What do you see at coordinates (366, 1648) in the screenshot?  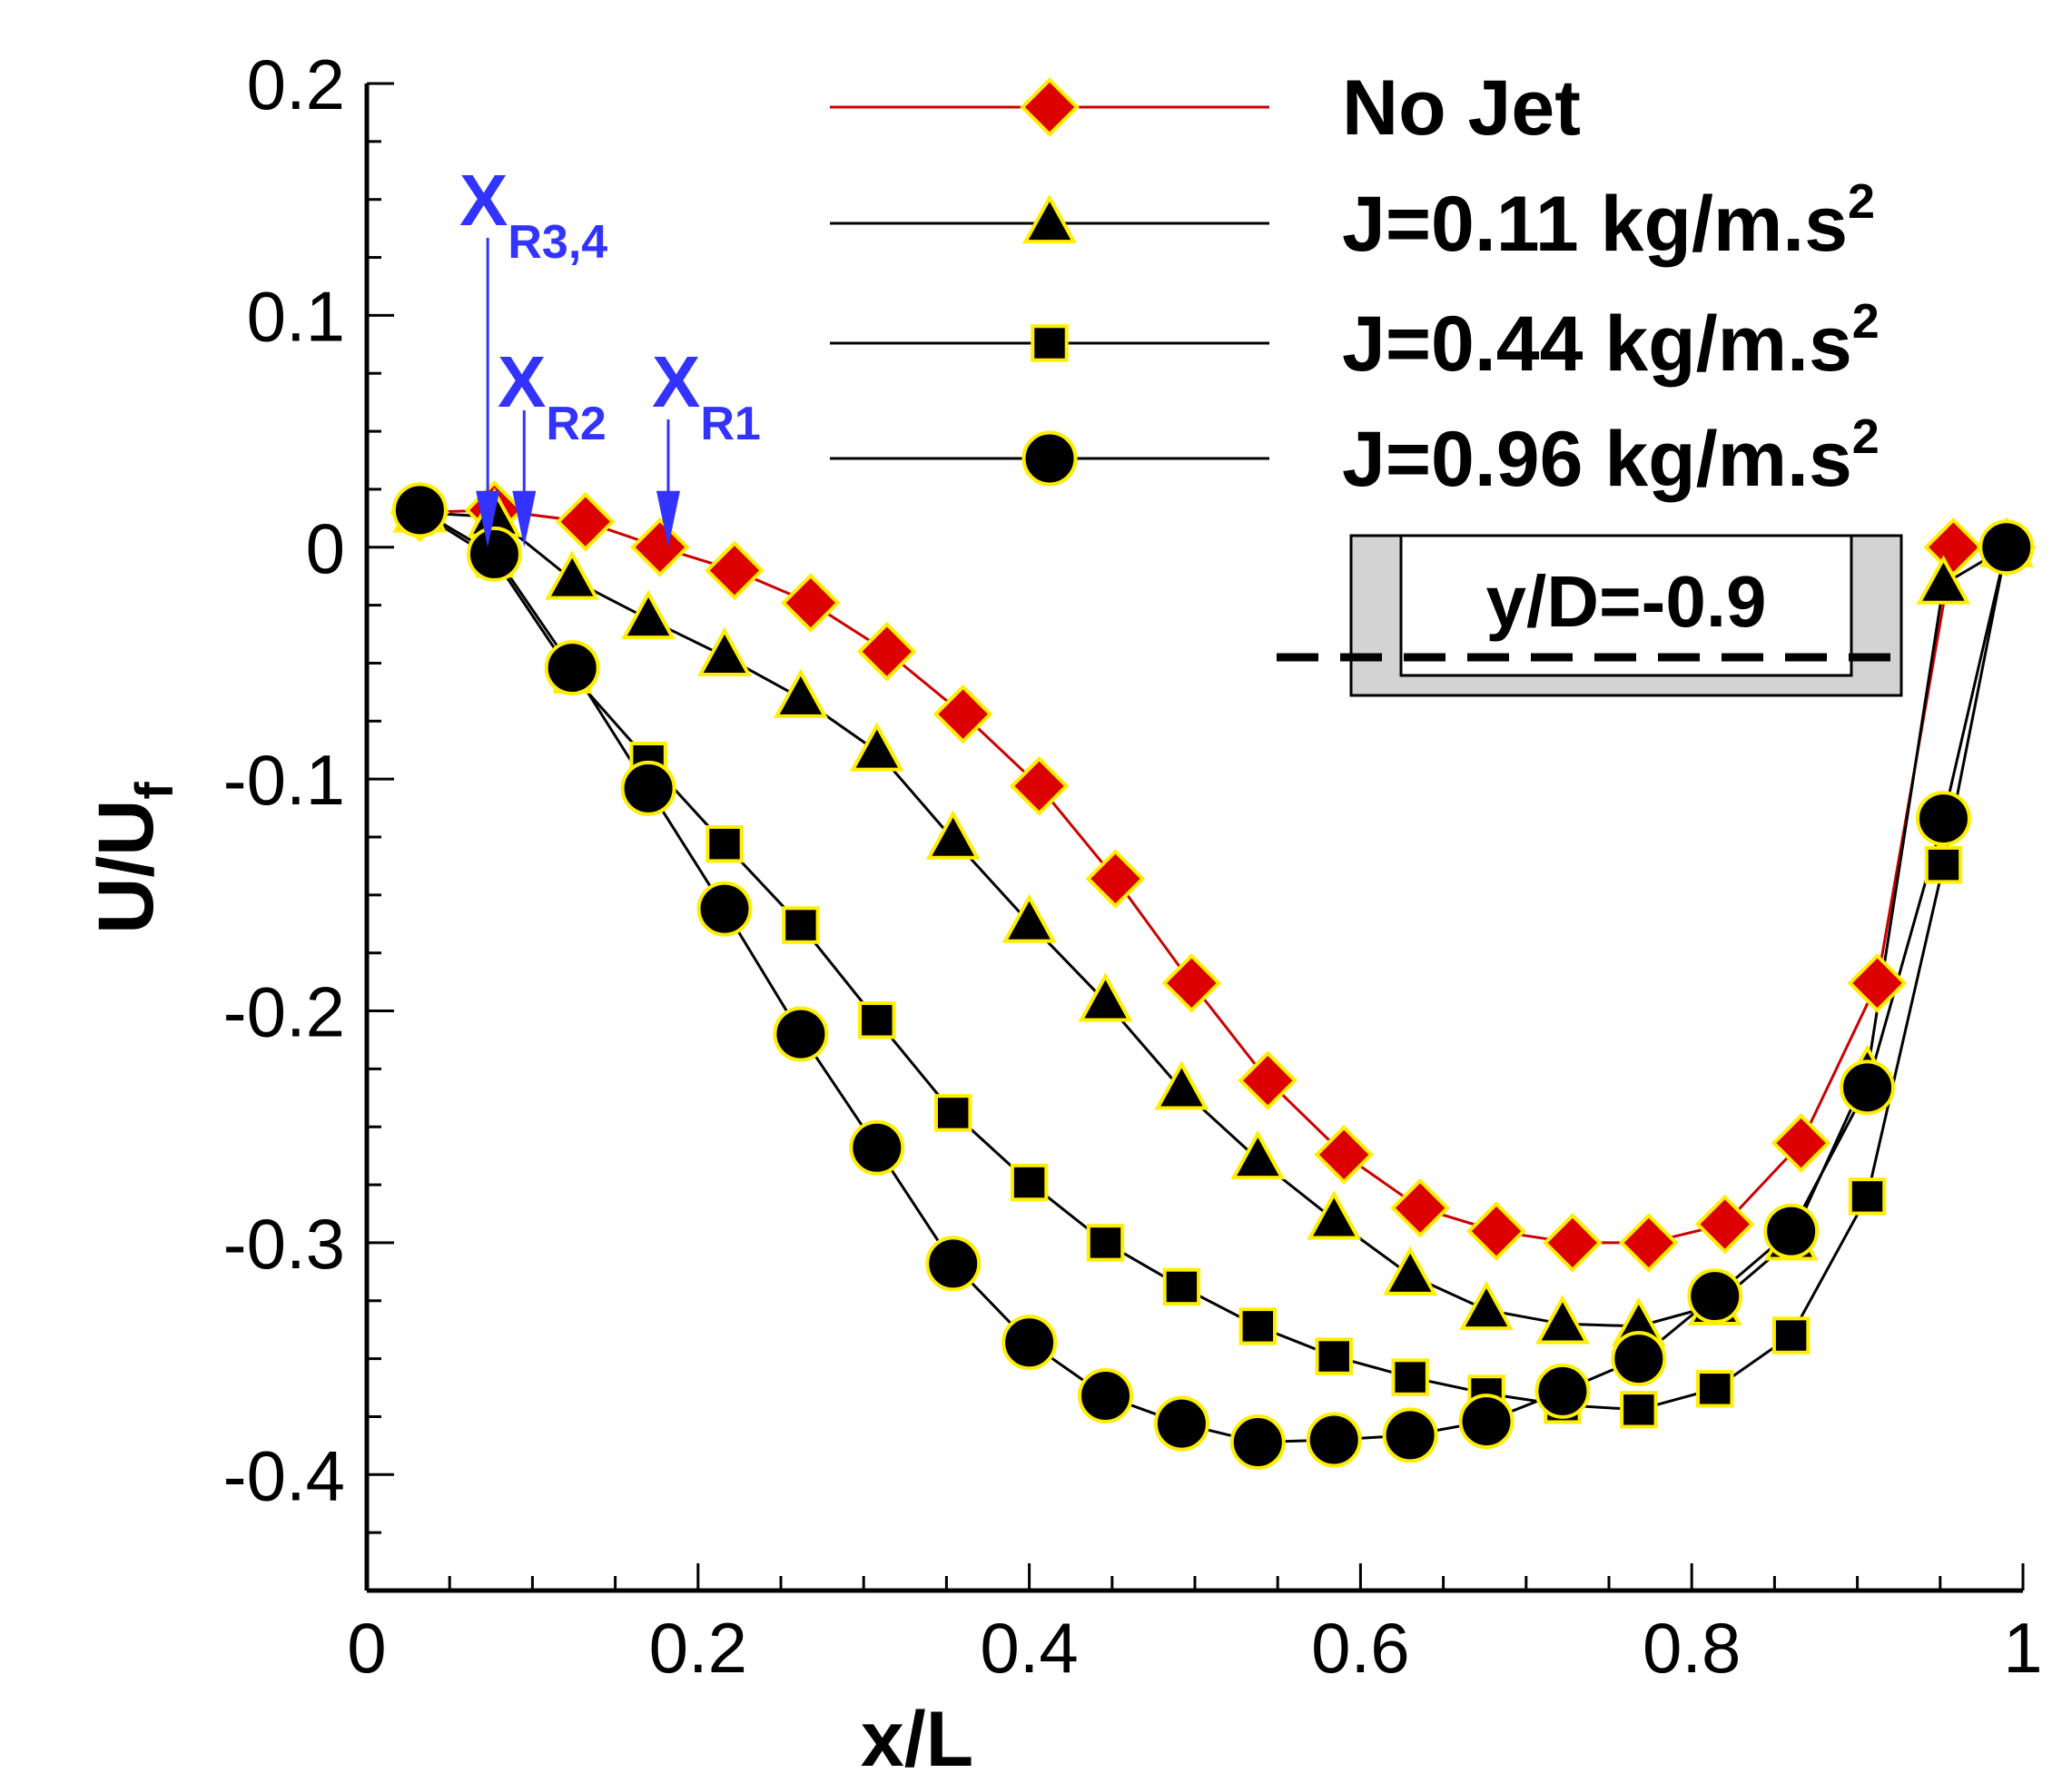 I see `x-tick-label: 0` at bounding box center [366, 1648].